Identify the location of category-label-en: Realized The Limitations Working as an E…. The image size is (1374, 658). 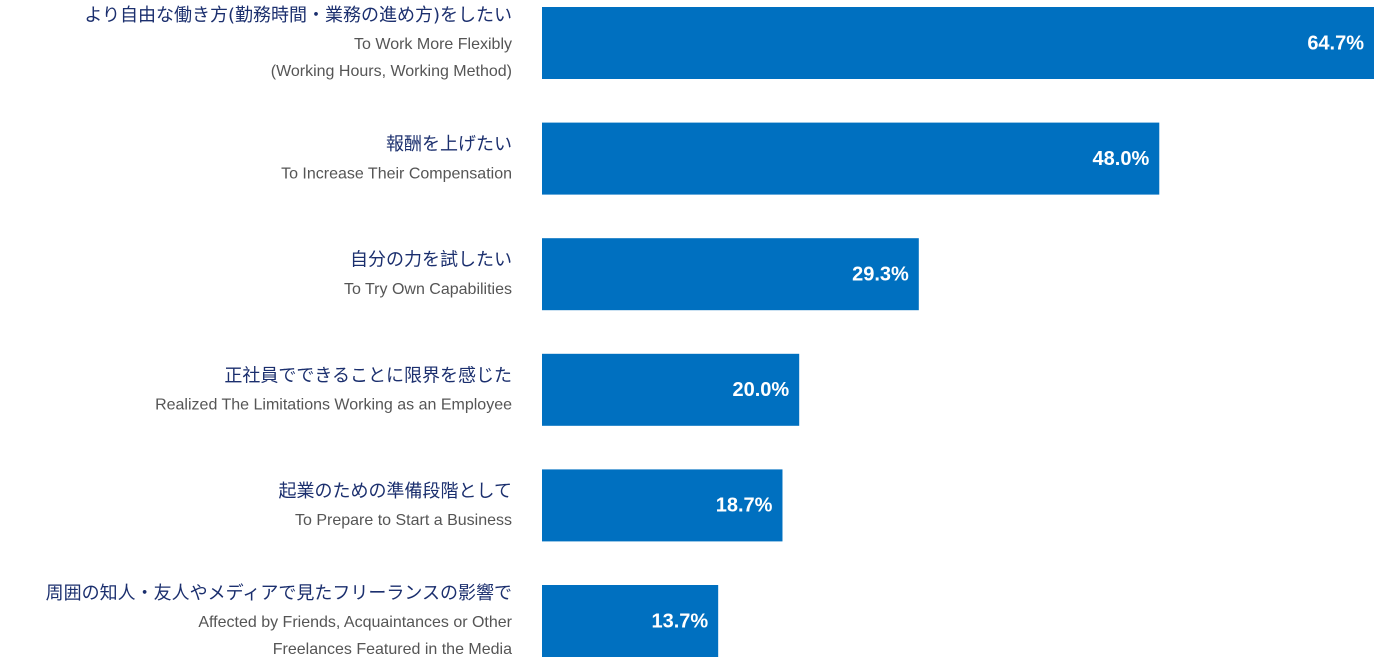
(333, 405).